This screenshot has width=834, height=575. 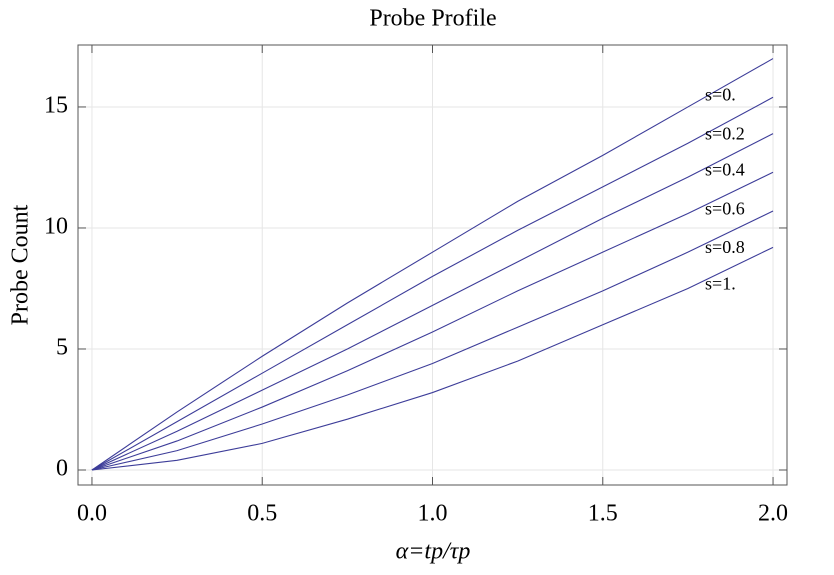 I want to click on x-tick-label: 0.0, so click(x=92, y=514).